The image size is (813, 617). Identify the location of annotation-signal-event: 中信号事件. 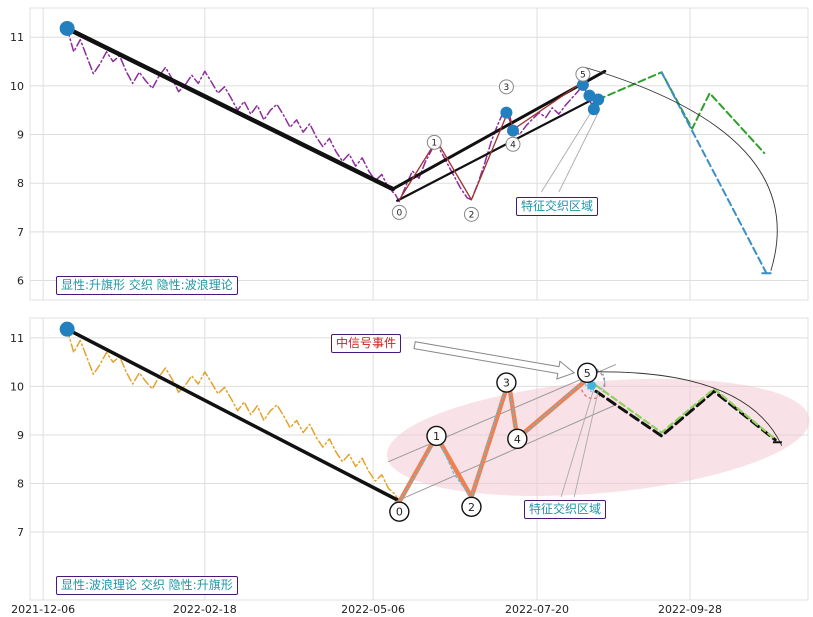
(366, 343).